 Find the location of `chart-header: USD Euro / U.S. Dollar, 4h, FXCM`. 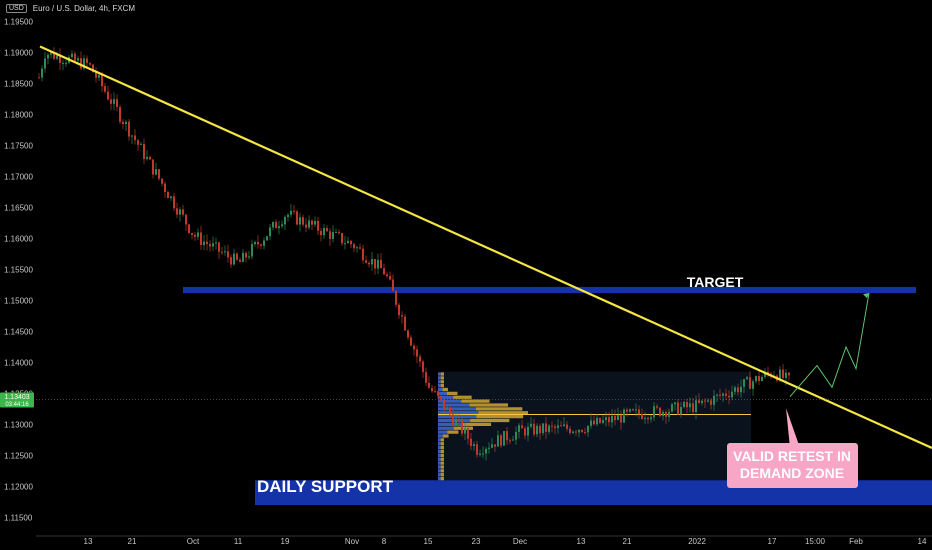

chart-header: USD Euro / U.S. Dollar, 4h, FXCM is located at coordinates (70, 8).